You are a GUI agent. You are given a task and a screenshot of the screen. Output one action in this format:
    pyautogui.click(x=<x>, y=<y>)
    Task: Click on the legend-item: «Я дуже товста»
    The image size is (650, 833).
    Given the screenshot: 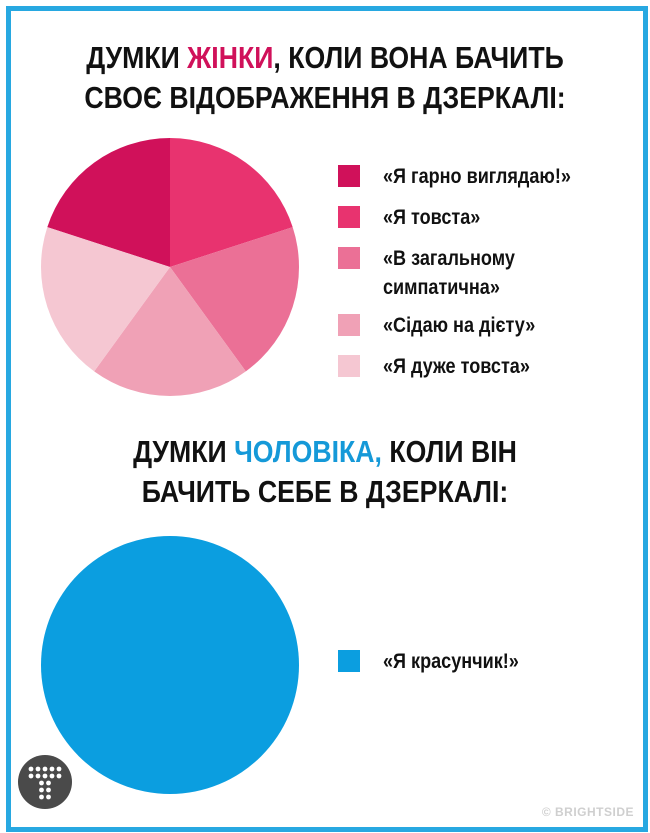 What is the action you would take?
    pyautogui.click(x=494, y=366)
    